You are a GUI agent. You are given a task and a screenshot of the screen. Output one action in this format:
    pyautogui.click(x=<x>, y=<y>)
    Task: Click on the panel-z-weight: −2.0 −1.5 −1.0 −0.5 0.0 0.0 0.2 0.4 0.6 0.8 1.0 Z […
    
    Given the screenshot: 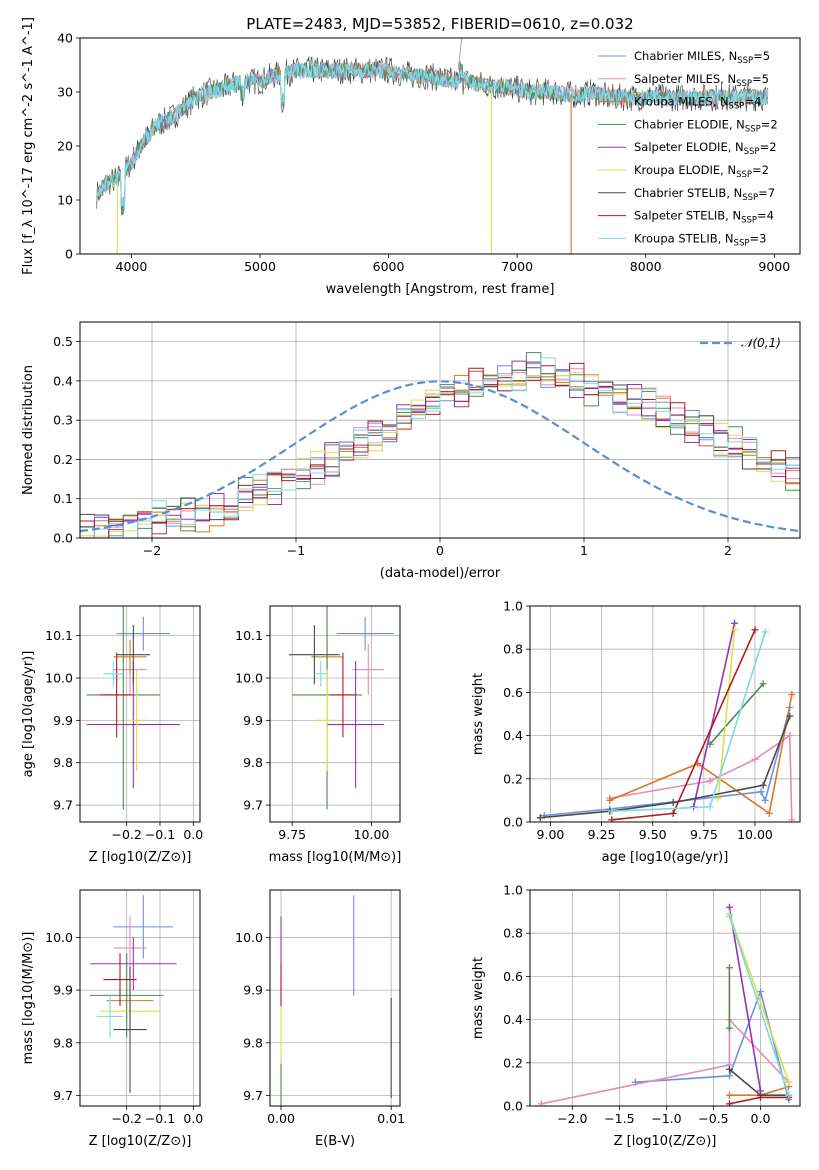 What is the action you would take?
    pyautogui.click(x=636, y=1016)
    